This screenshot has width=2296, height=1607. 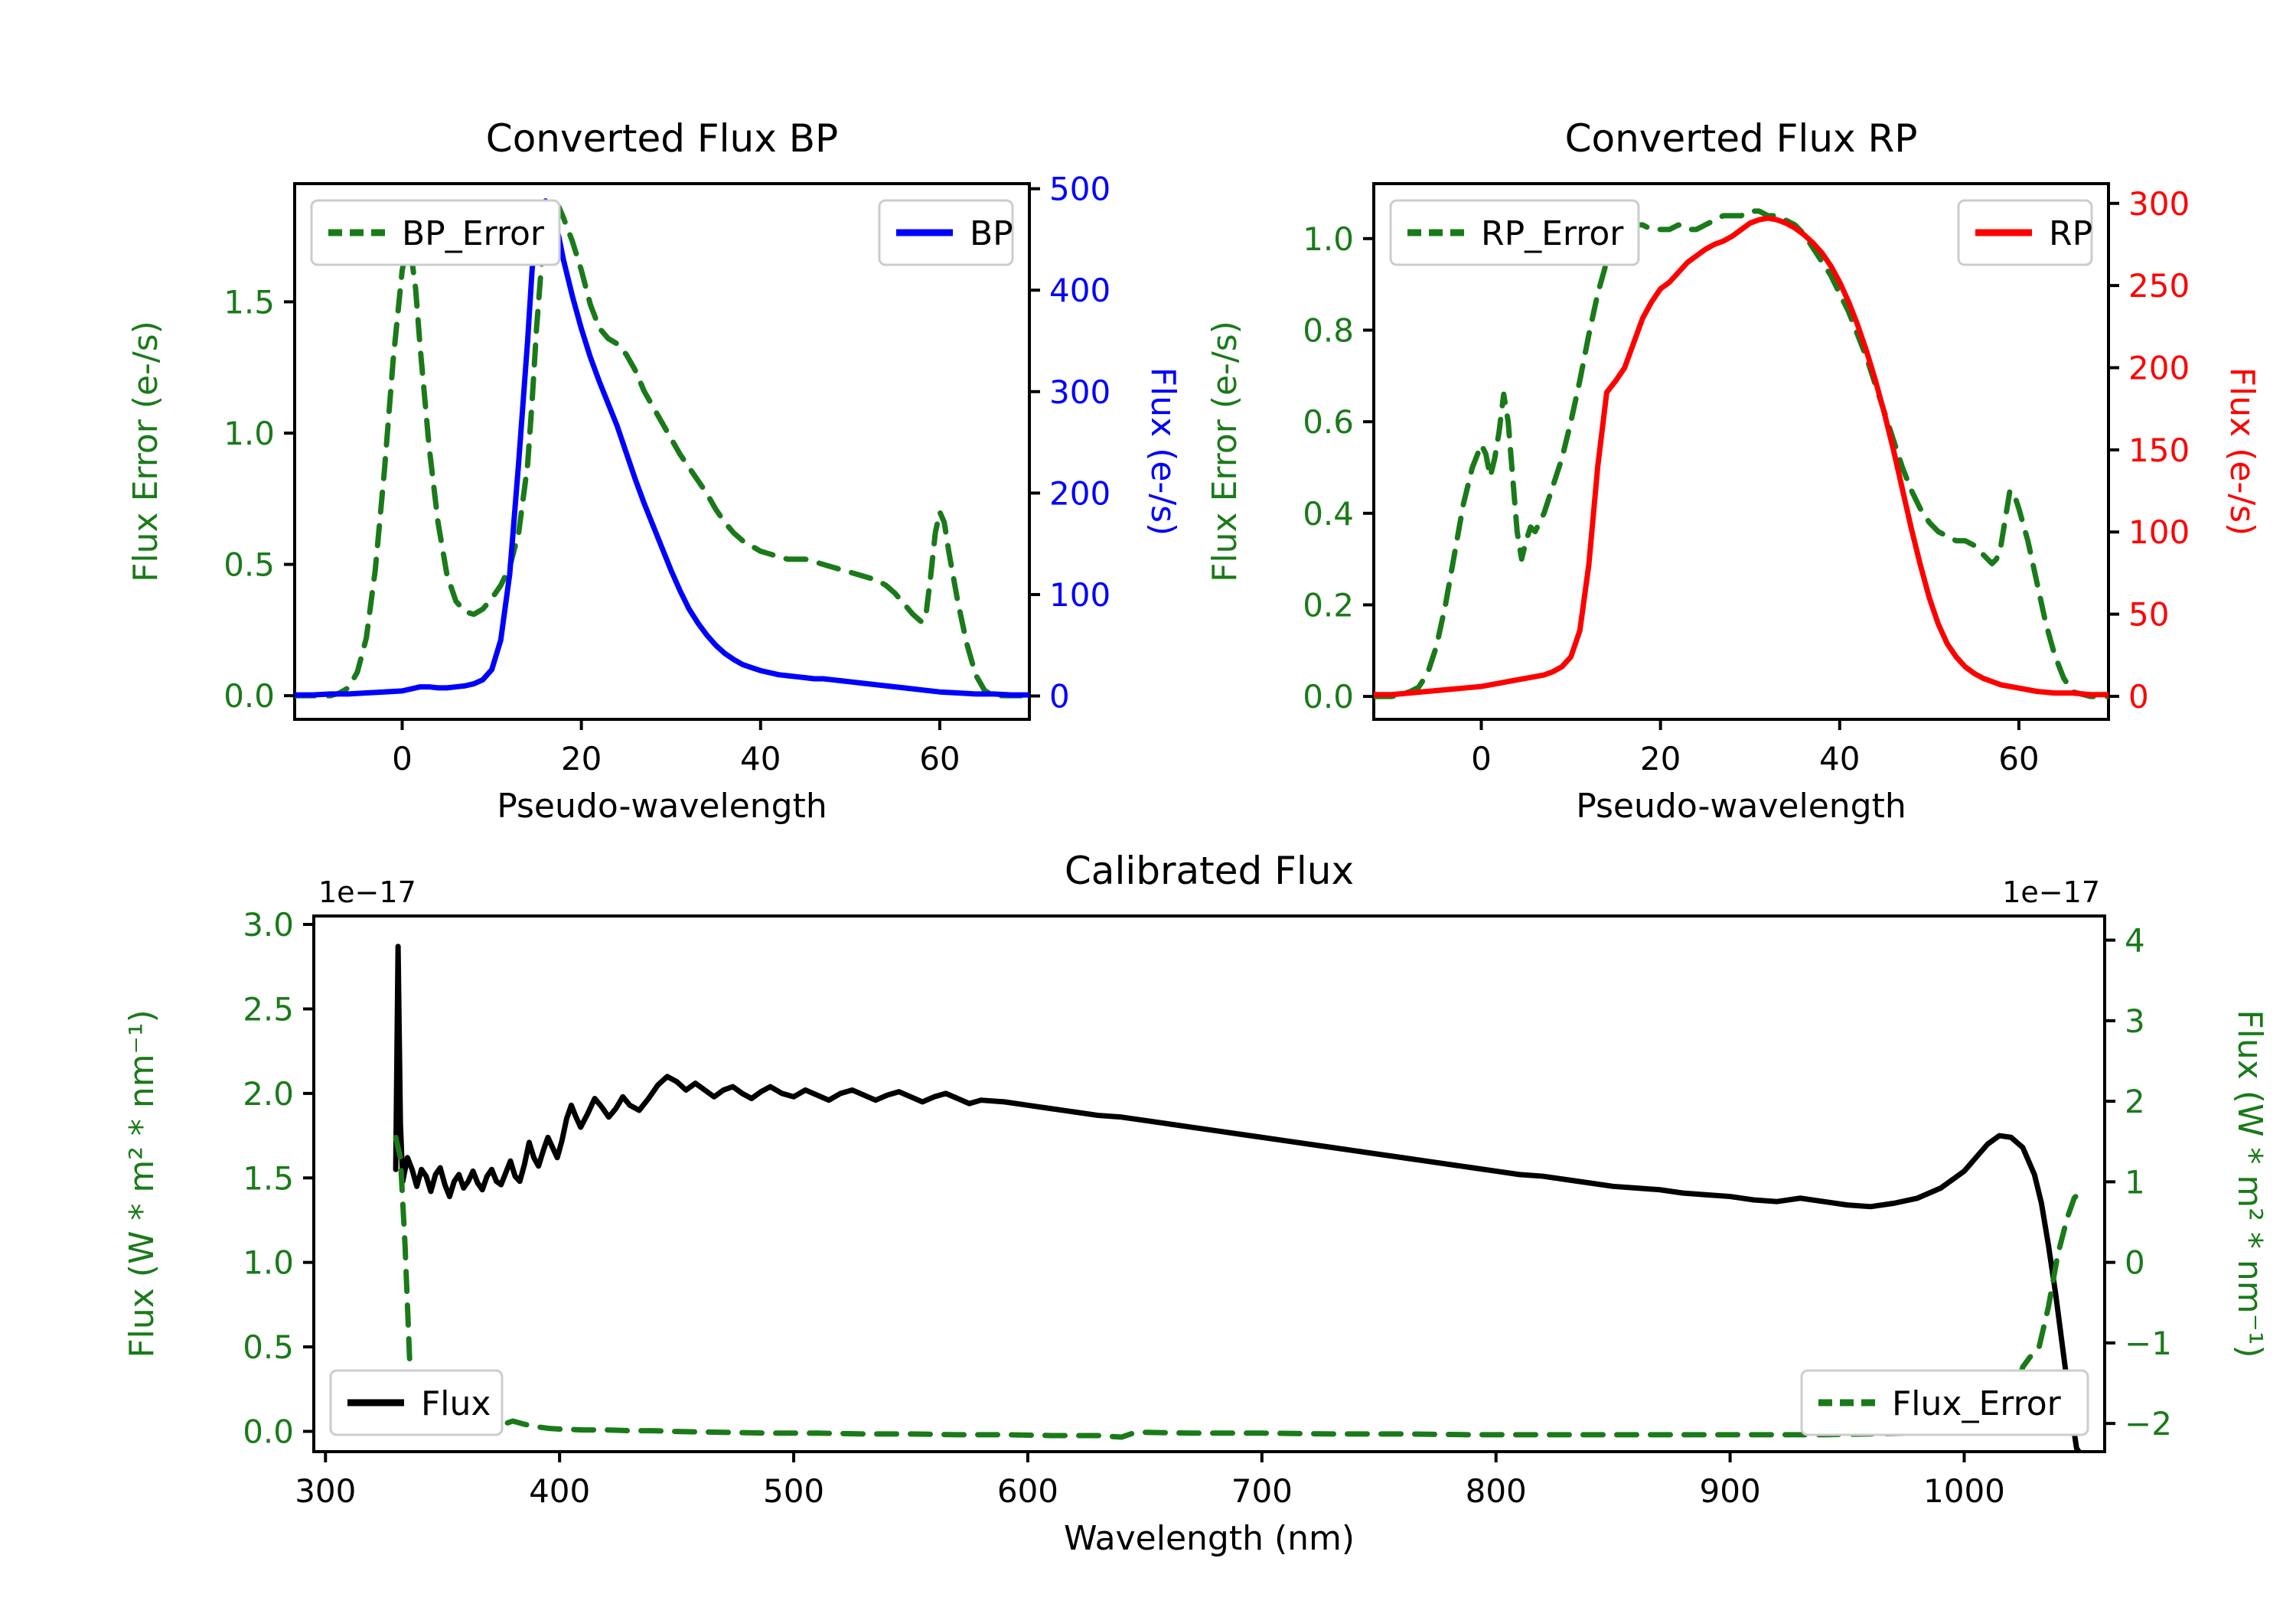 I want to click on legend-bp: BP, so click(x=946, y=232).